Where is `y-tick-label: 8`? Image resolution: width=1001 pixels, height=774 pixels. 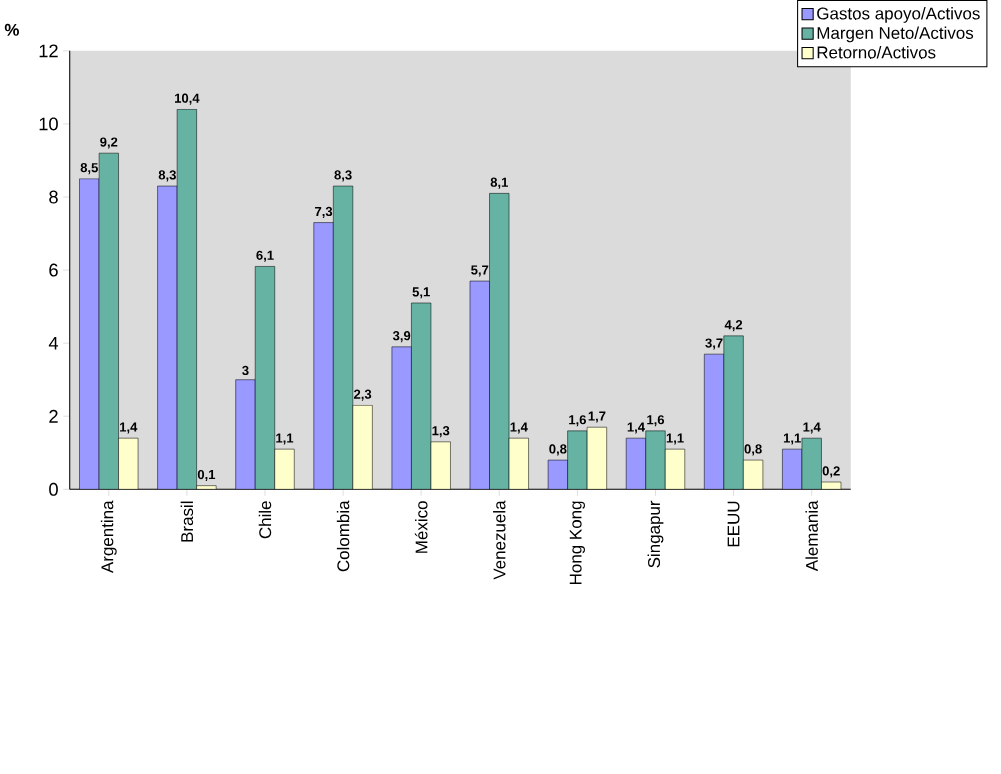 y-tick-label: 8 is located at coordinates (53, 197).